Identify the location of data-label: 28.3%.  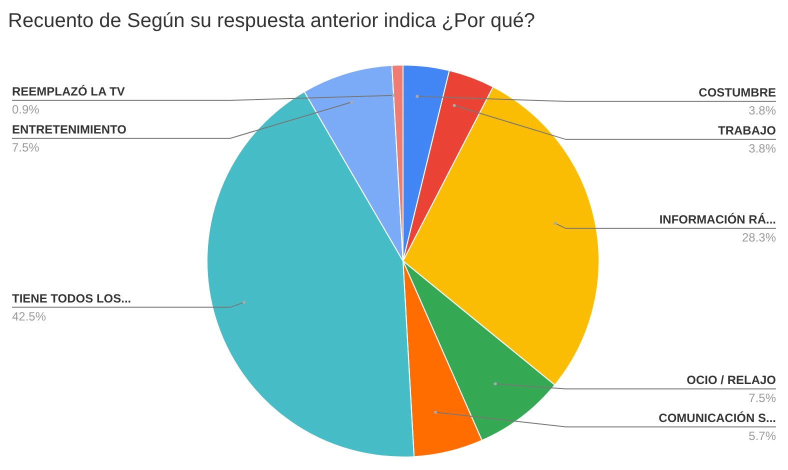
(759, 237).